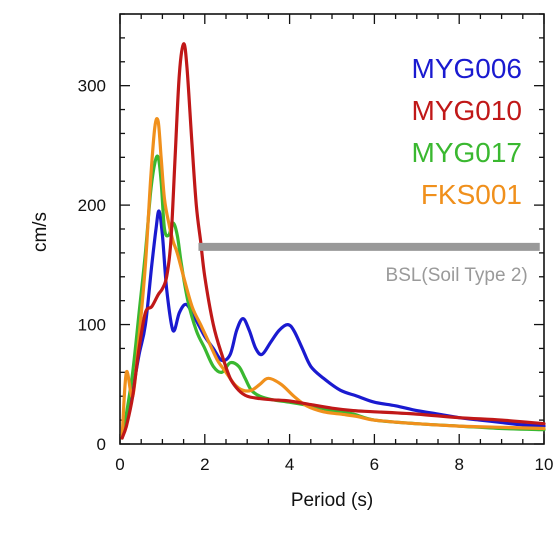 The image size is (555, 538). Describe the element at coordinates (467, 110) in the screenshot. I see `legend-entry-myg010: MYG010` at that location.